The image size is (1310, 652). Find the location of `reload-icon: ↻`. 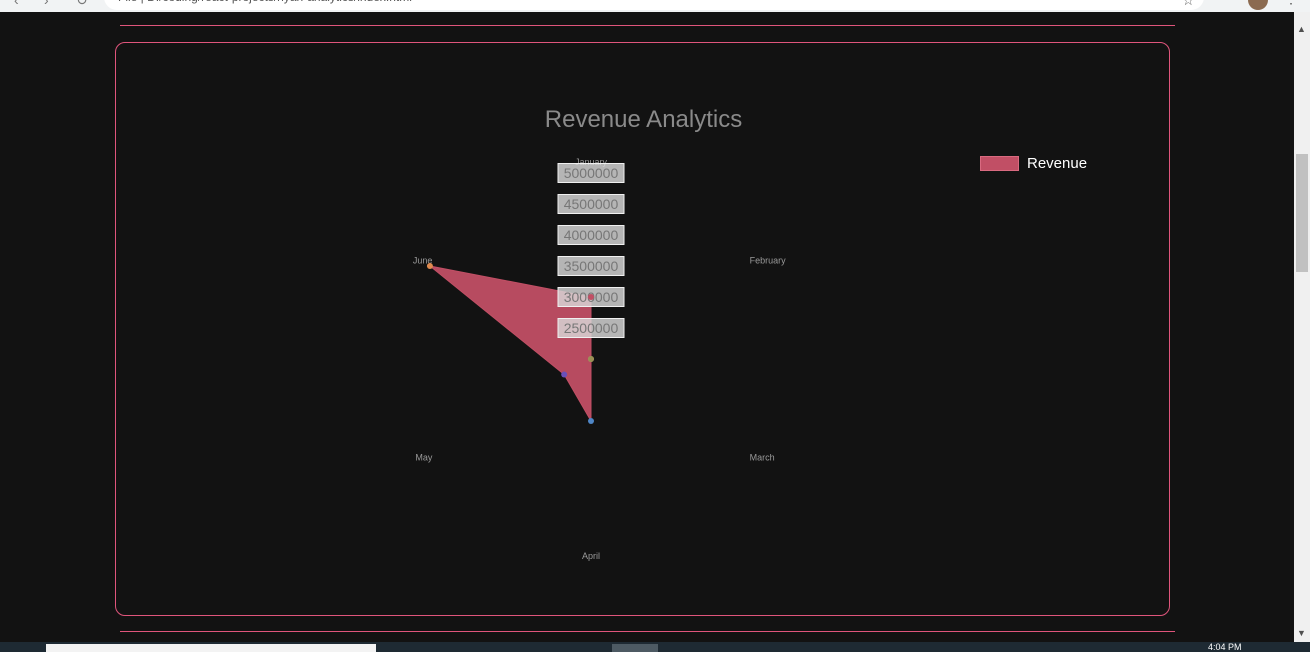

reload-icon: ↻ is located at coordinates (82, 4).